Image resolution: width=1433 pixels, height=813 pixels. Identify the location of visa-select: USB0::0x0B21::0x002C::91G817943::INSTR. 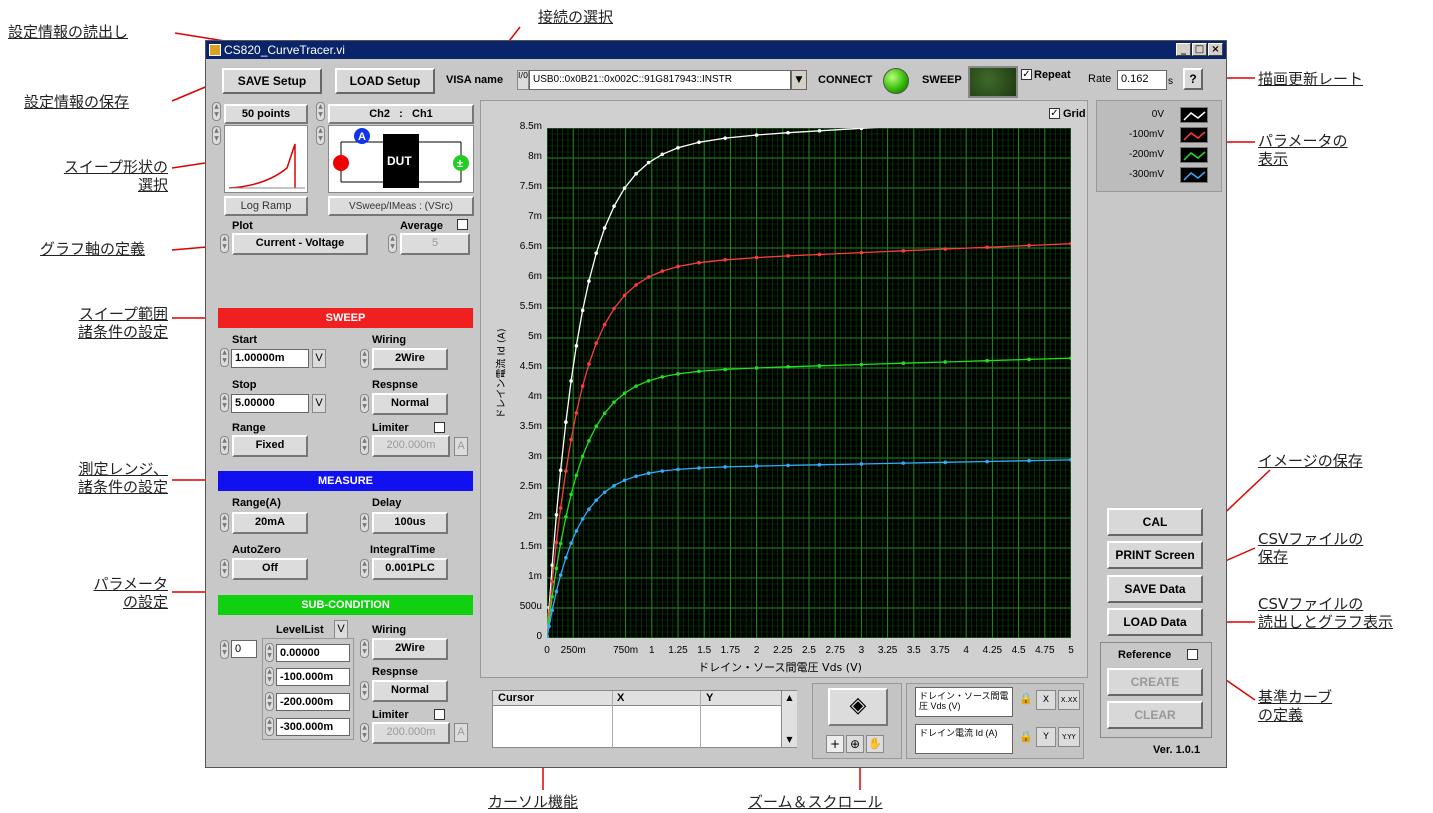
(660, 80).